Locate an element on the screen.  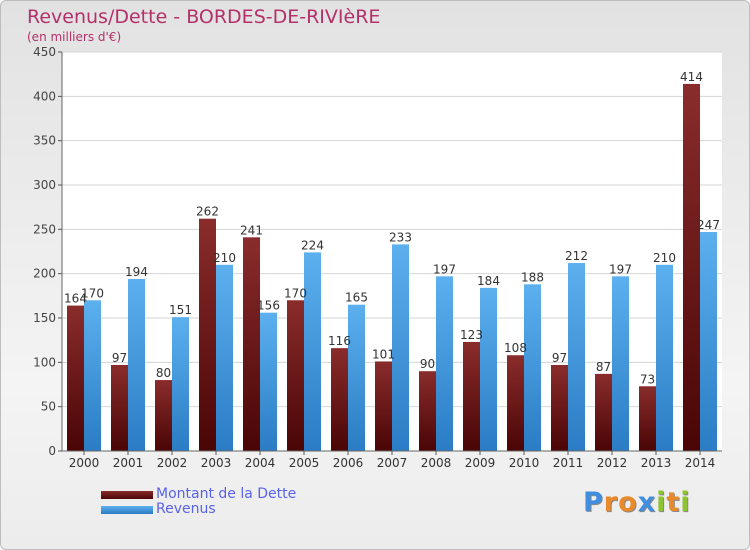
x-tick-label: 2010 is located at coordinates (524, 463).